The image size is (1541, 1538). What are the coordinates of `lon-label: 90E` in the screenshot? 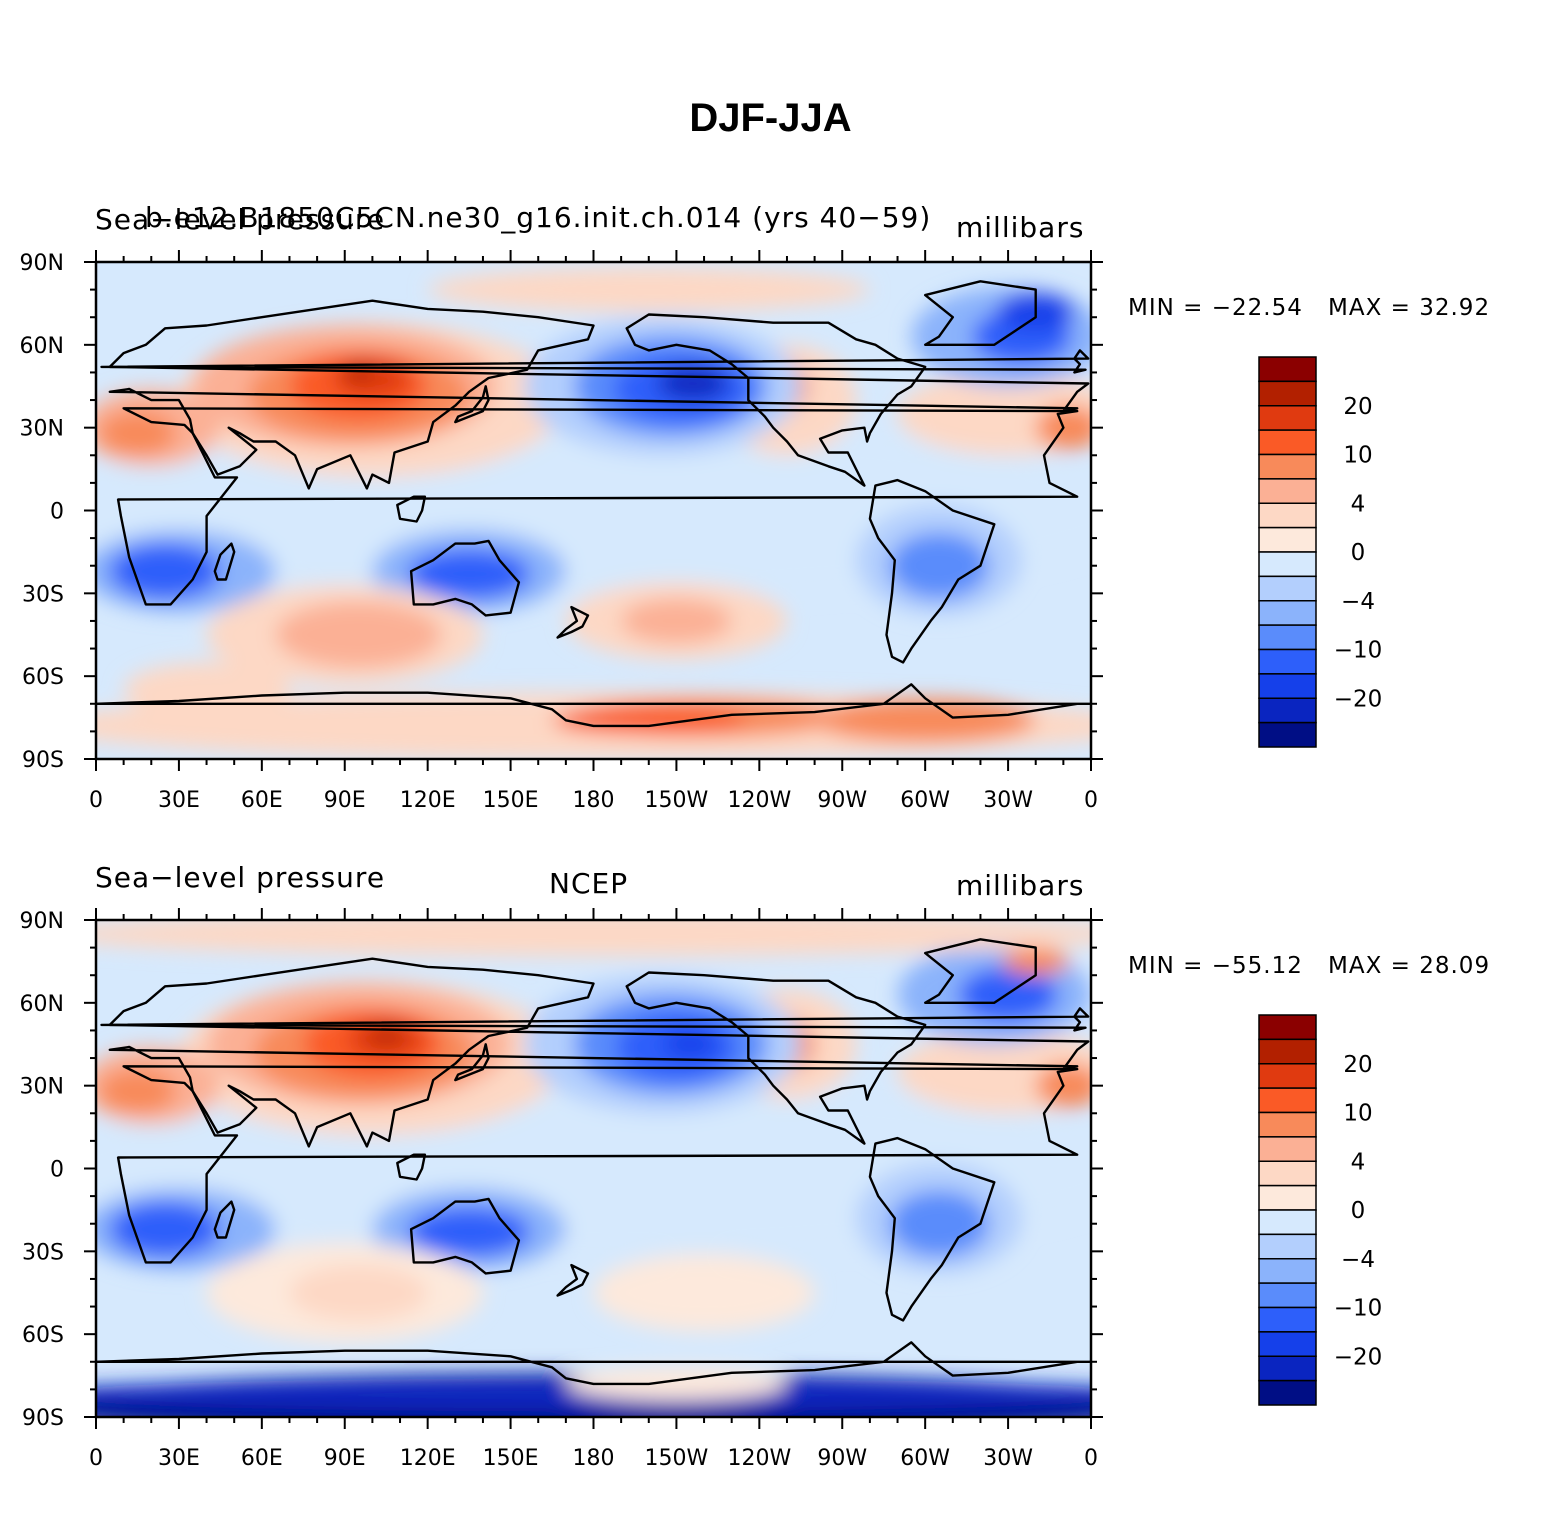 It's located at (345, 1458).